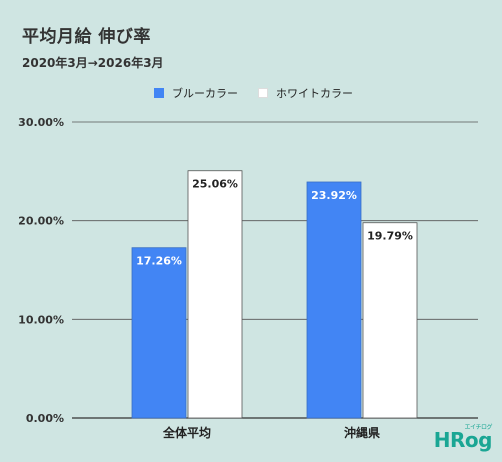 The image size is (502, 462). What do you see at coordinates (159, 93) in the screenshot?
I see `legend-swatch-blue` at bounding box center [159, 93].